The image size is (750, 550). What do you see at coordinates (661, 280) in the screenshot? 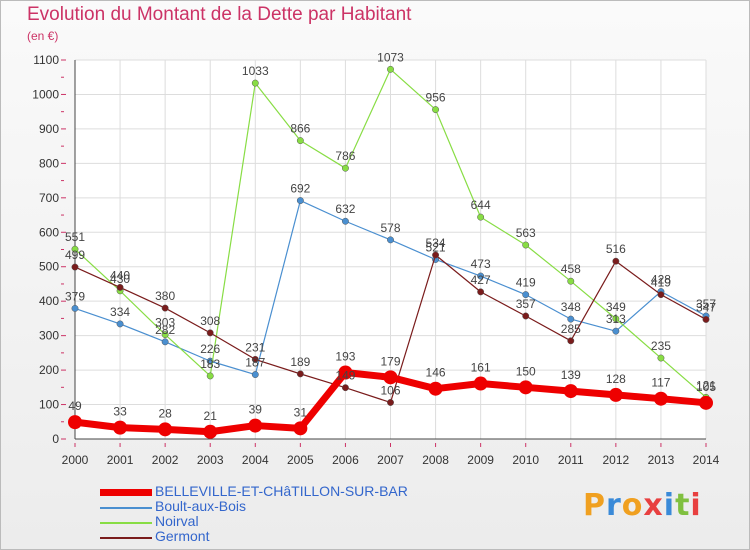
I see `data-label: 428` at bounding box center [661, 280].